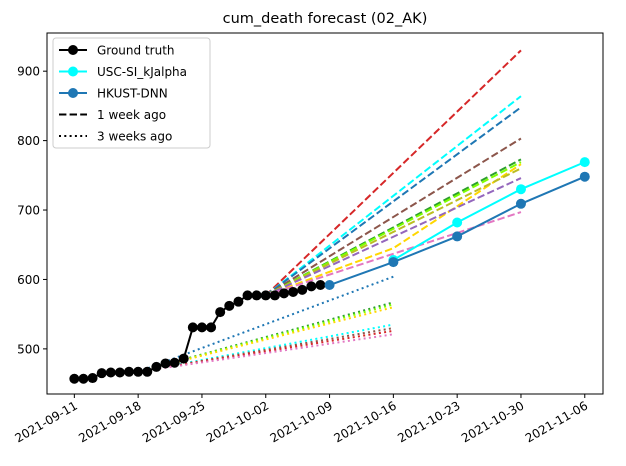 The width and height of the screenshot is (626, 466). Describe the element at coordinates (301, 421) in the screenshot. I see `x-tick-label: 2021-10-09` at that location.